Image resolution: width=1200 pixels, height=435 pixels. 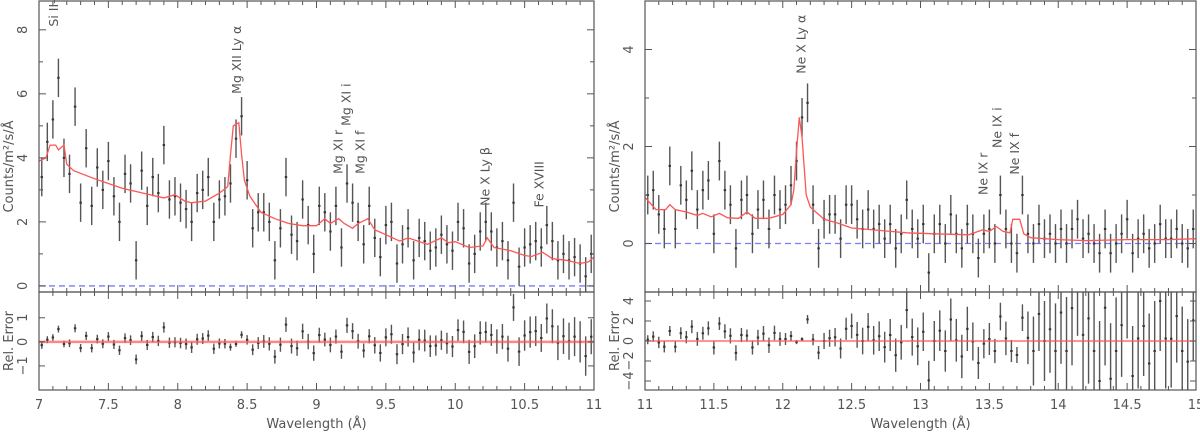 I want to click on y-tick-label: 2, so click(x=23, y=222).